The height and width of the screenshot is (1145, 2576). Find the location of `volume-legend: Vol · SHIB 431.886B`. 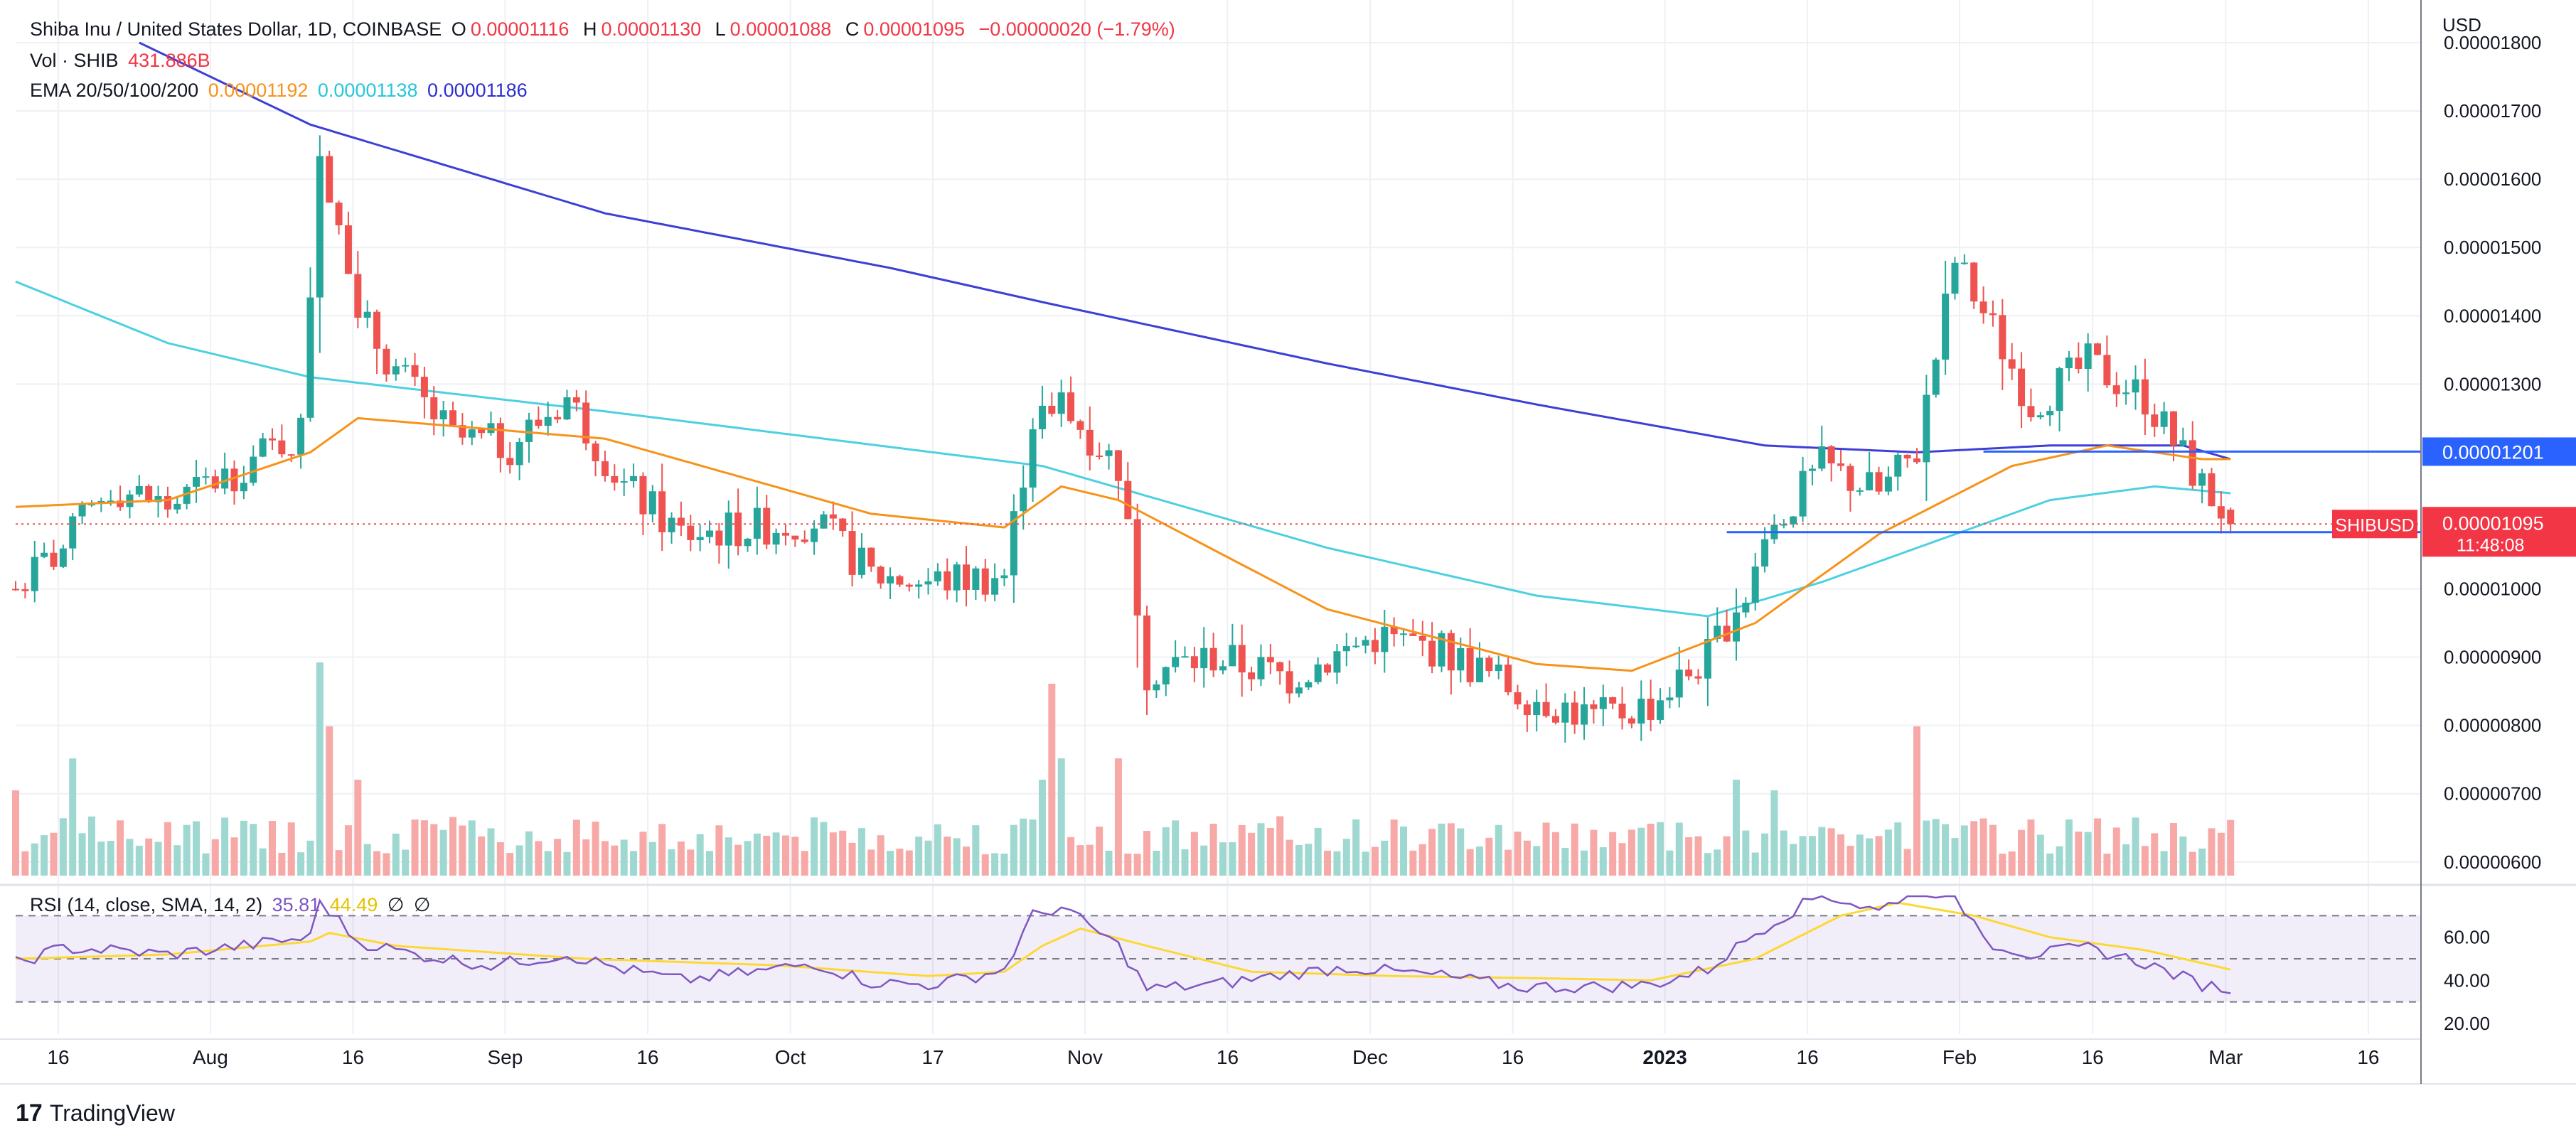

volume-legend: Vol · SHIB 431.886B is located at coordinates (123, 61).